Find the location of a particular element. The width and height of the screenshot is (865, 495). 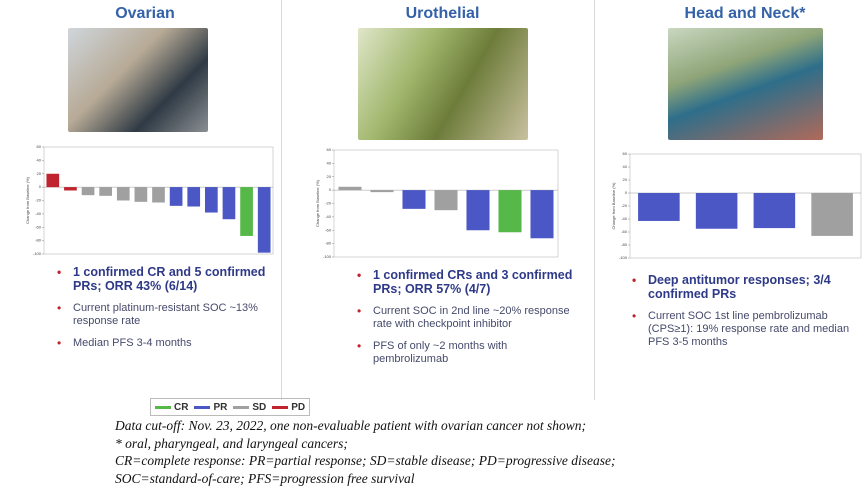

legend-label: SD is located at coordinates (259, 407).